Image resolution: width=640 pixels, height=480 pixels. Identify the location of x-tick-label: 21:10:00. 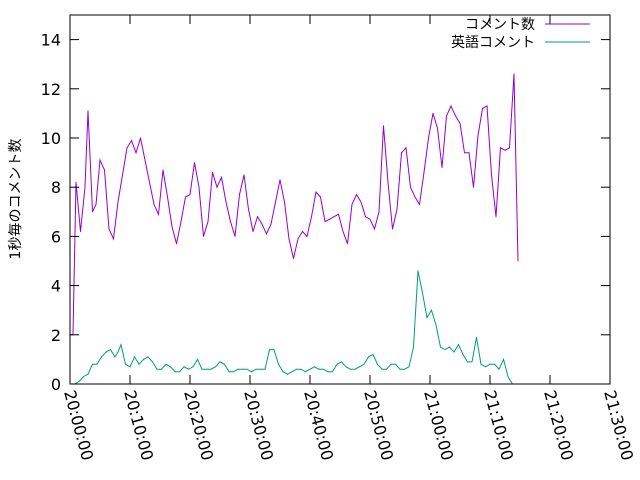
(498, 425).